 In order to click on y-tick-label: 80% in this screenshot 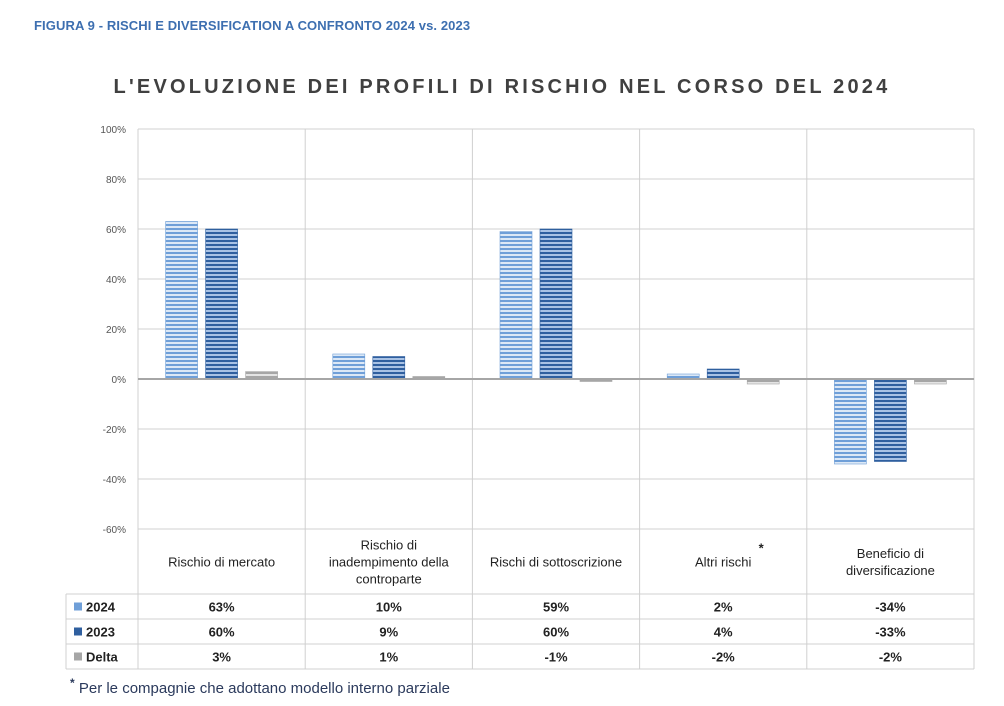, I will do `click(116, 180)`.